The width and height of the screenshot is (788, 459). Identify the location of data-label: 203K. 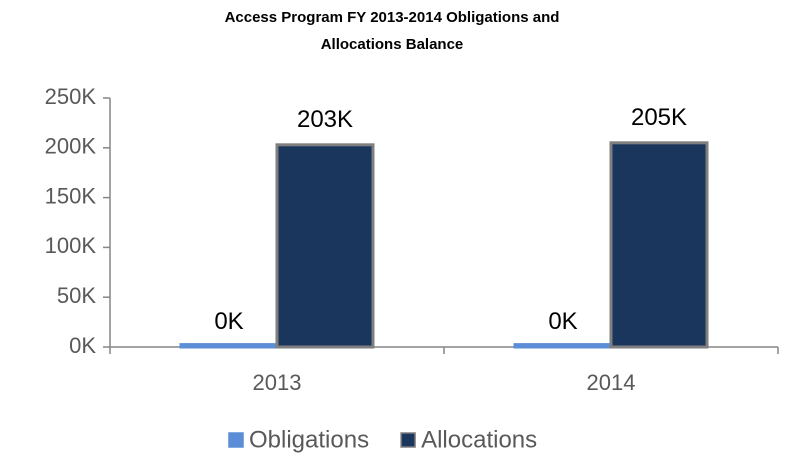
(325, 119).